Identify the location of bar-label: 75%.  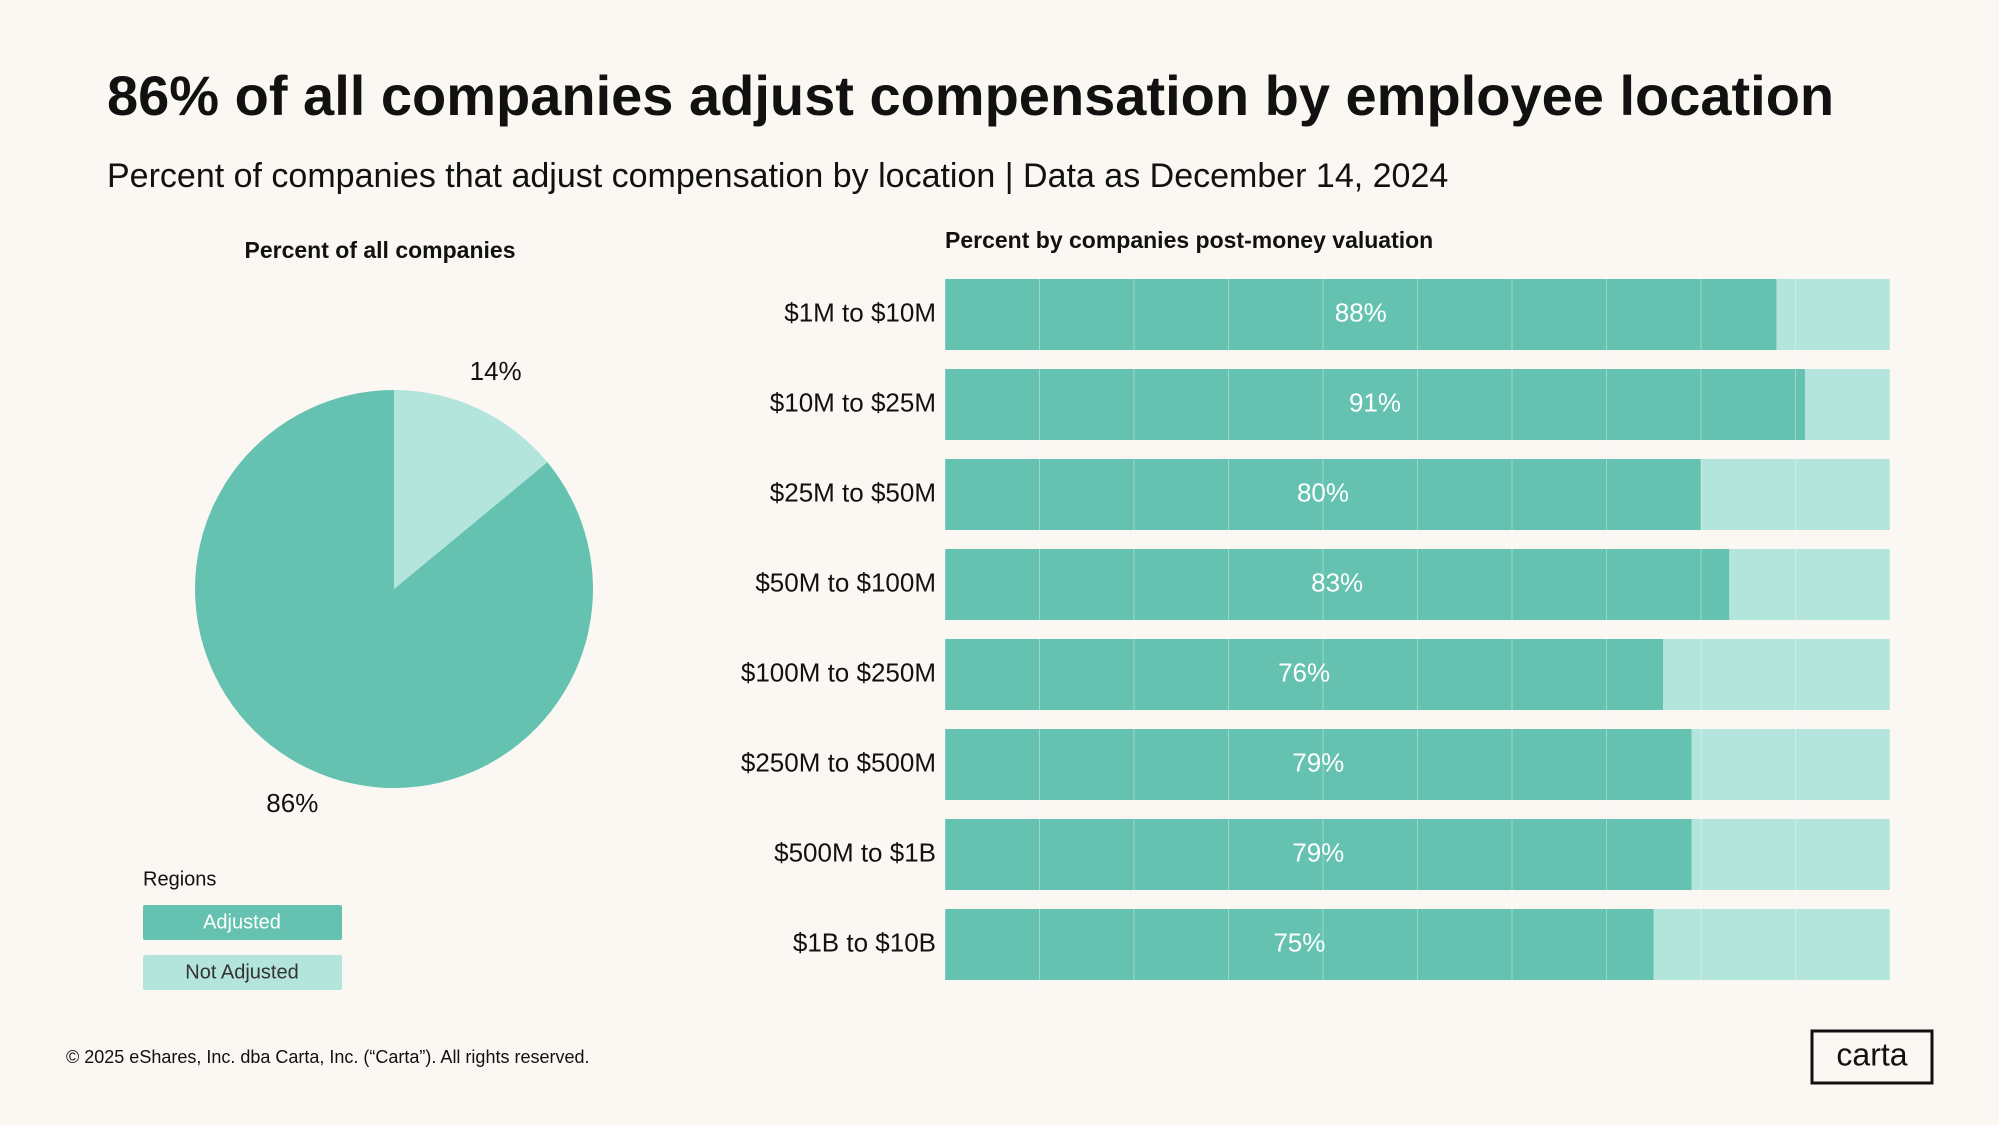
(1299, 942).